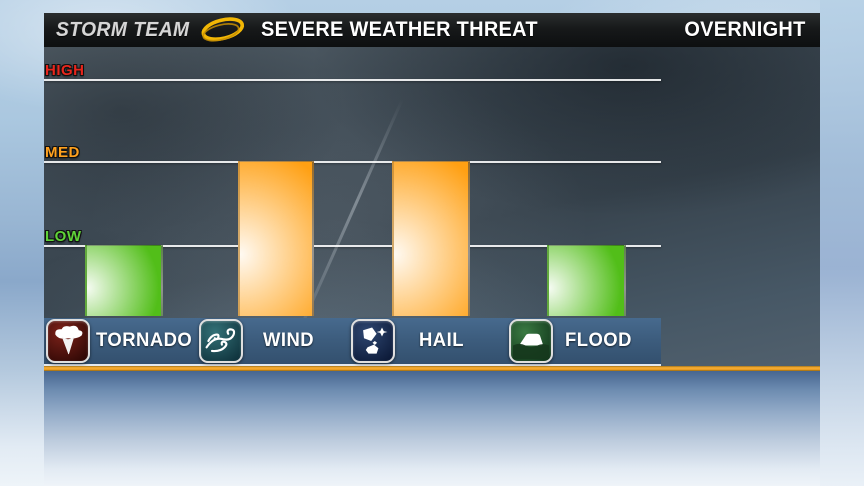 Image resolution: width=864 pixels, height=486 pixels. What do you see at coordinates (123, 29) in the screenshot?
I see `brand-logo-text: STORM TEAM` at bounding box center [123, 29].